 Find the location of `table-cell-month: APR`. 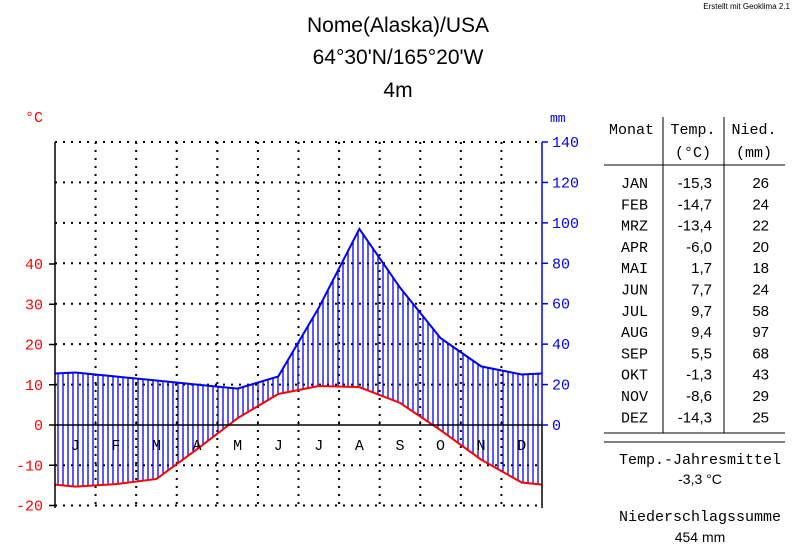

table-cell-month: APR is located at coordinates (634, 248).